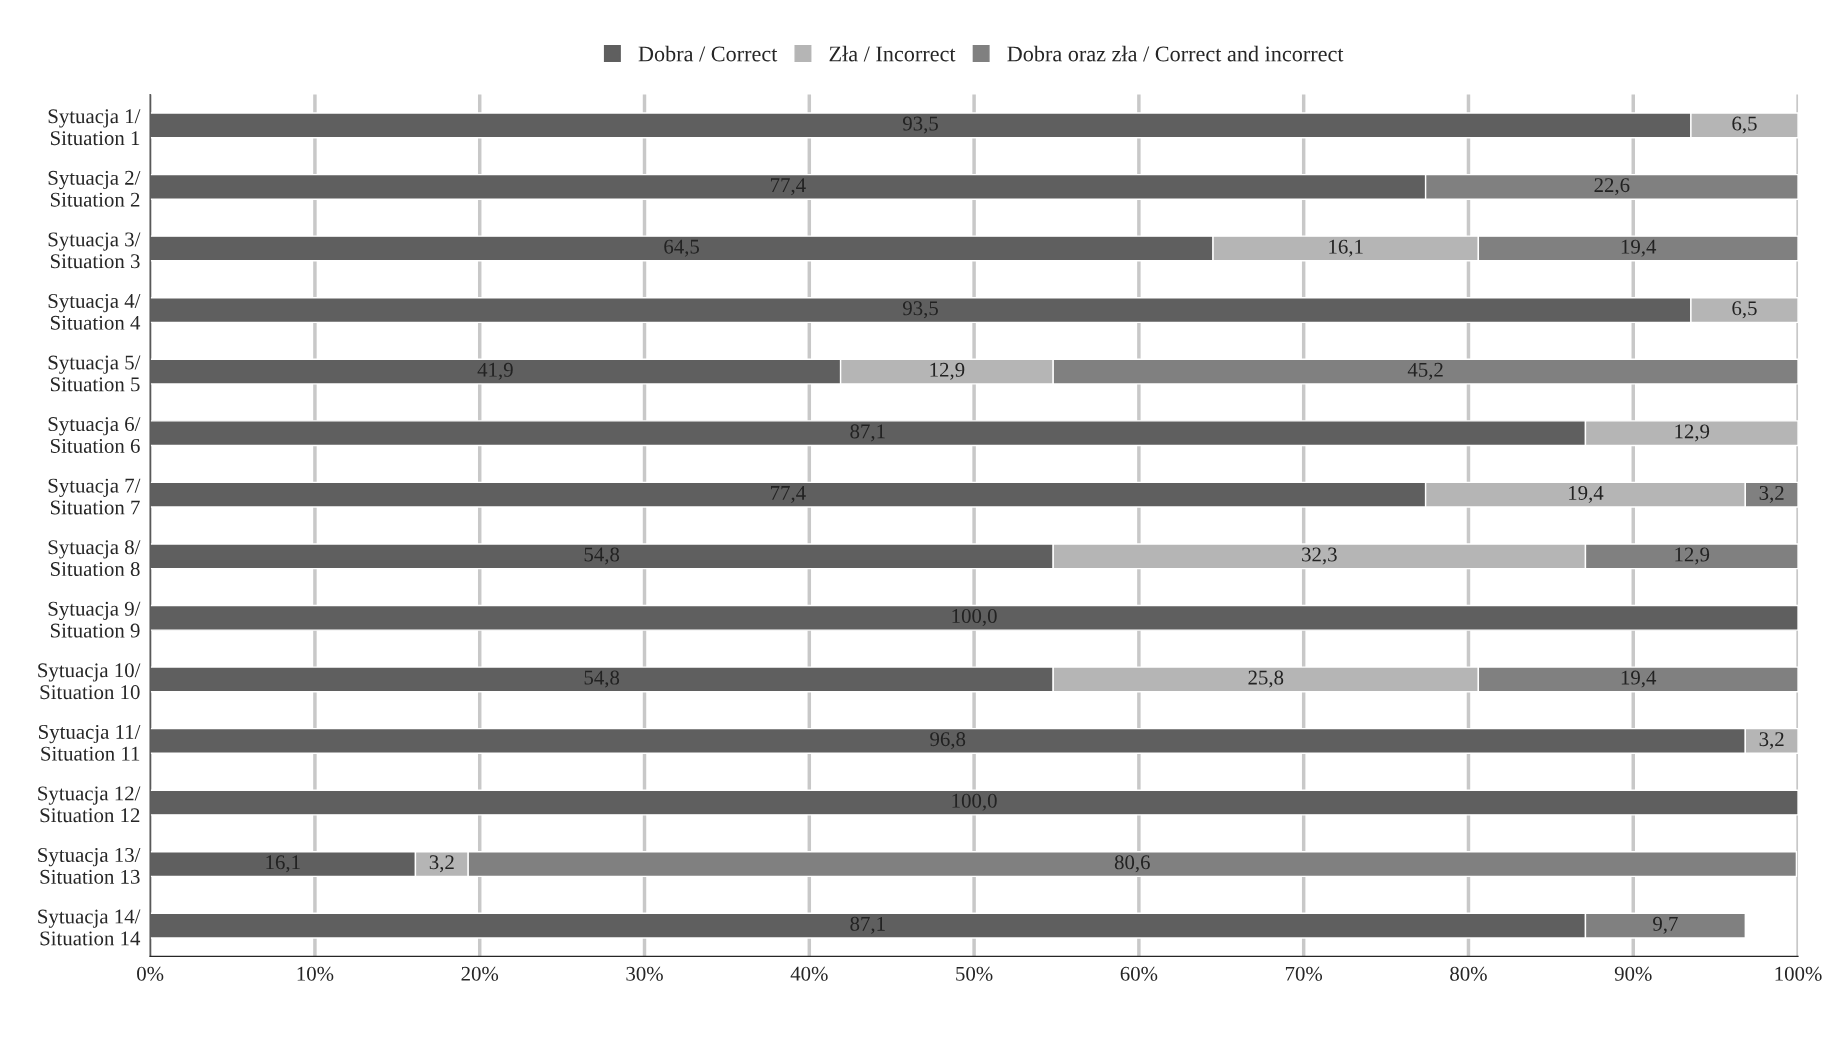  What do you see at coordinates (809, 973) in the screenshot?
I see `x-tick-label: 40%` at bounding box center [809, 973].